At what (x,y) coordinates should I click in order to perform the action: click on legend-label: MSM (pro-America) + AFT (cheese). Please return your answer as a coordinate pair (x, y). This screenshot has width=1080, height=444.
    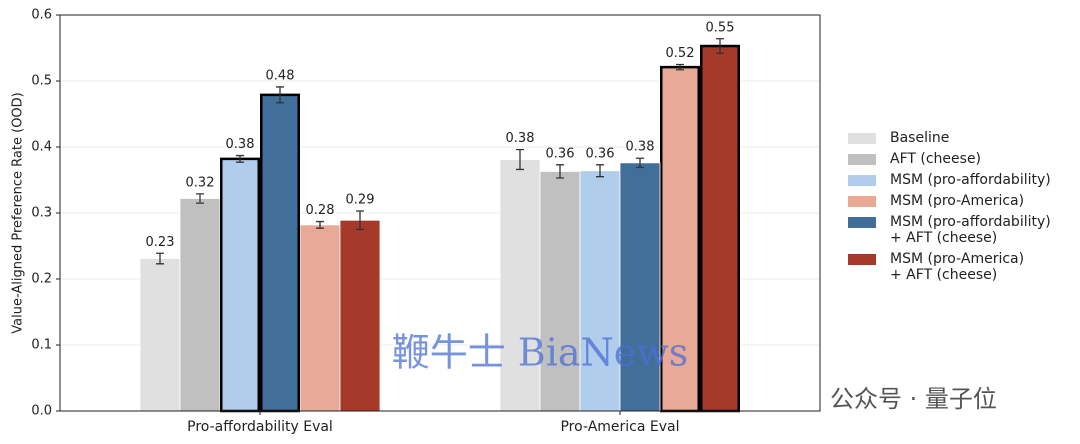
    Looking at the image, I should click on (957, 267).